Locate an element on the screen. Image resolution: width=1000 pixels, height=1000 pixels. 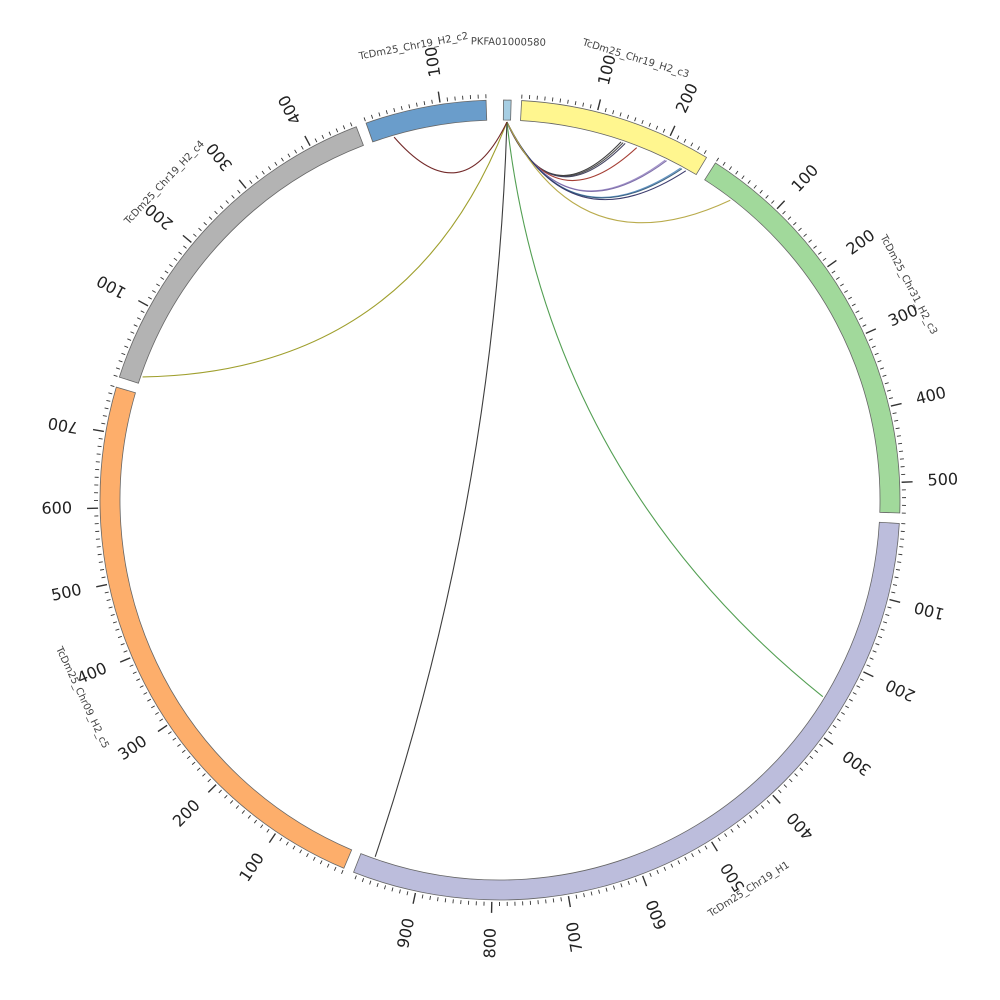
segment-label: PKFA01000580 is located at coordinates (508, 42).